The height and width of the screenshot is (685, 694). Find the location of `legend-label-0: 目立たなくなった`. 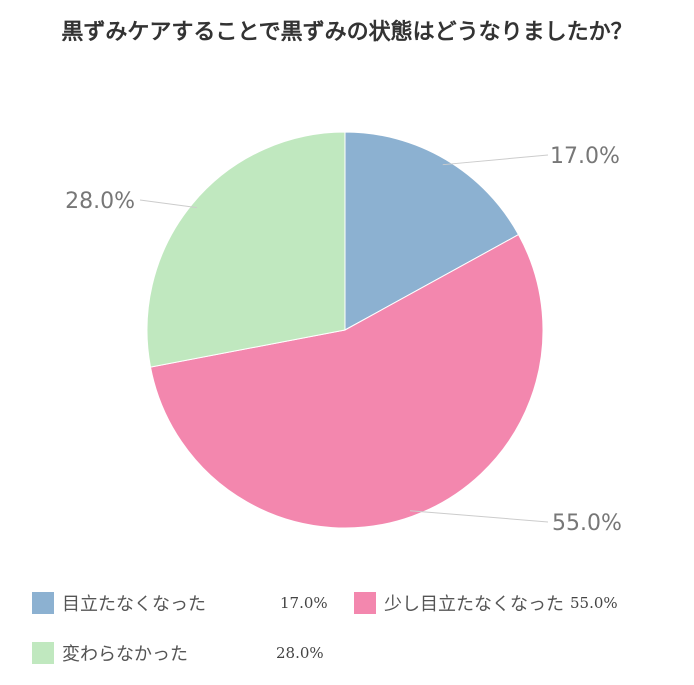

legend-label-0: 目立たなくなった is located at coordinates (134, 604).